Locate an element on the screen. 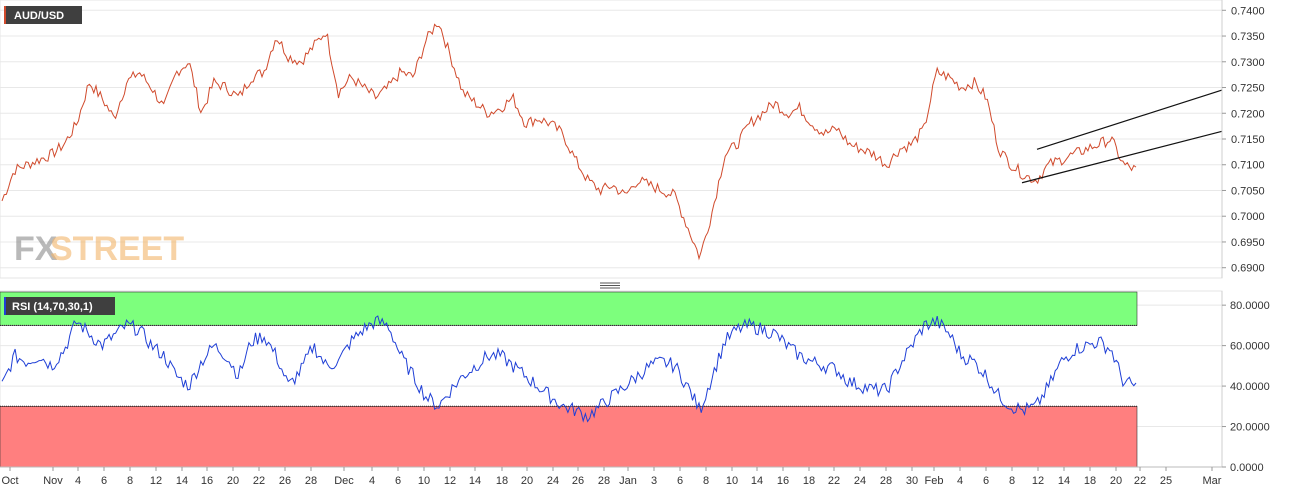  price-tick-label: 0.7100 is located at coordinates (1248, 166).